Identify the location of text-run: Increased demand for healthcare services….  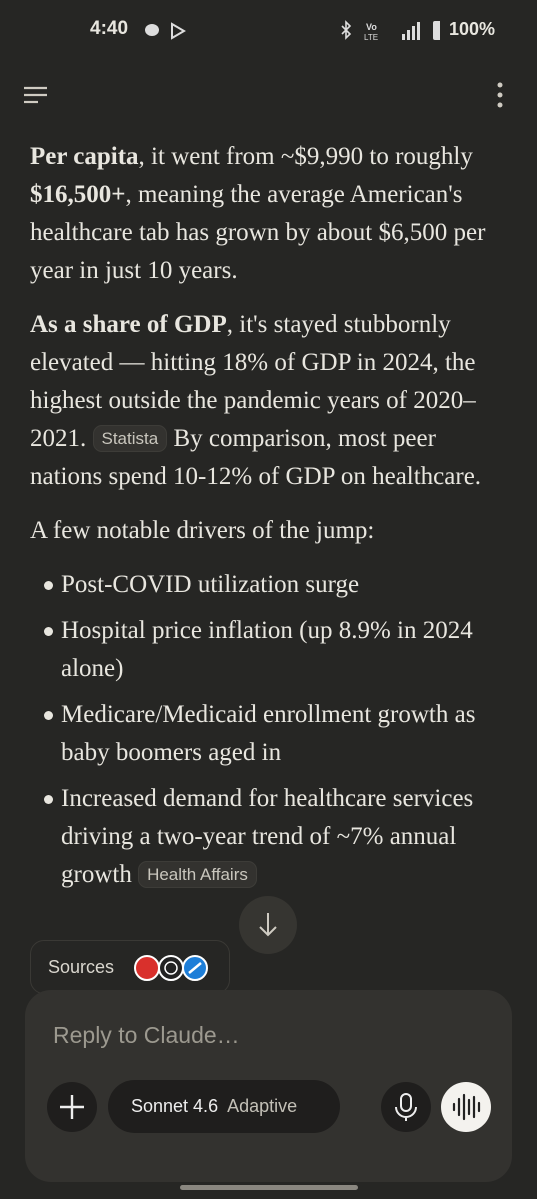
(267, 836).